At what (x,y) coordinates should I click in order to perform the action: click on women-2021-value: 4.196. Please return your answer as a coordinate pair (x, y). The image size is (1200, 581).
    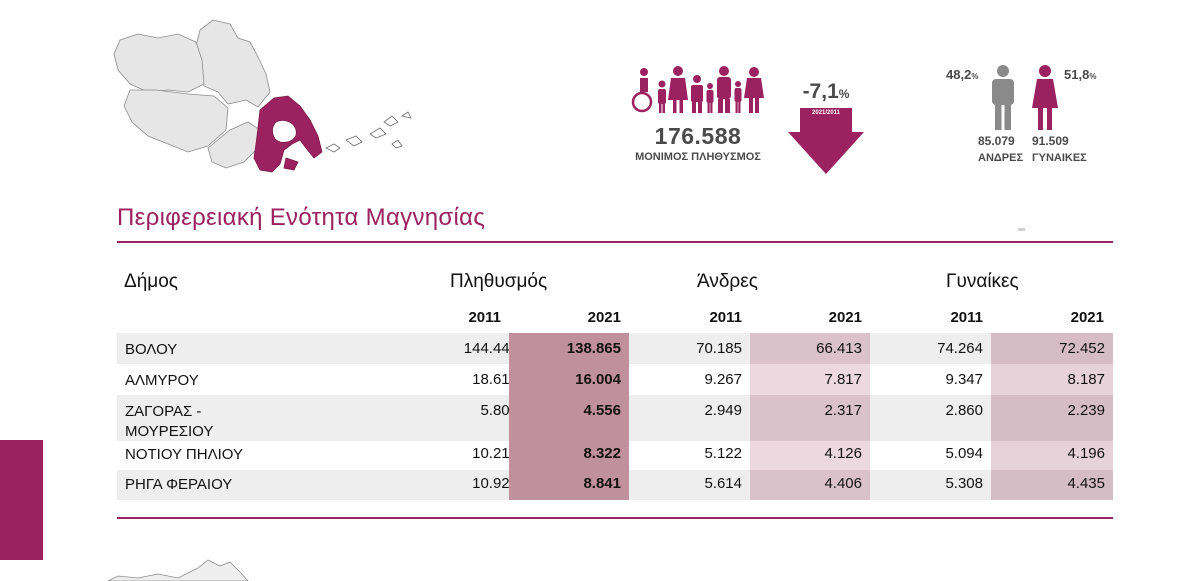
    Looking at the image, I should click on (1052, 455).